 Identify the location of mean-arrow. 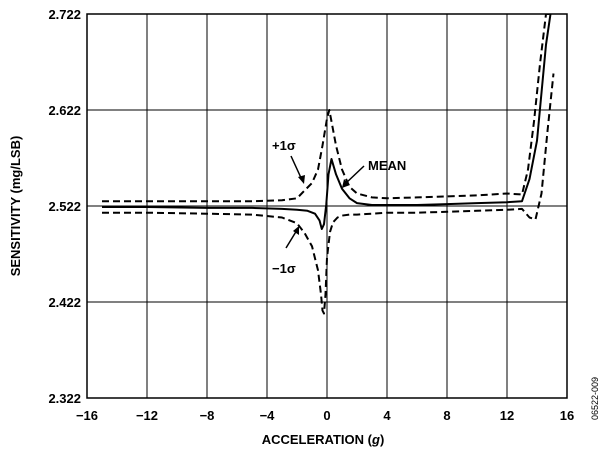
(354, 175).